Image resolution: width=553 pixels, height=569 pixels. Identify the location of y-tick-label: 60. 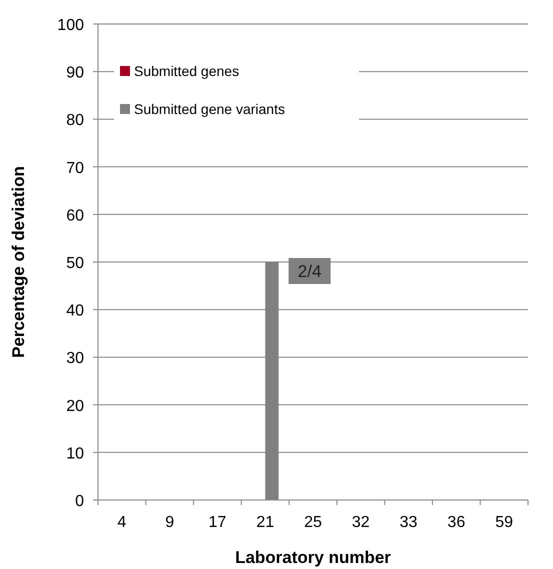
(75, 215).